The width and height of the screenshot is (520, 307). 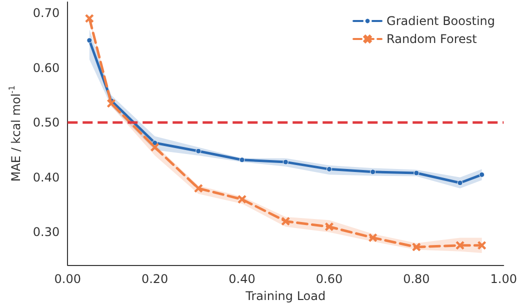 What do you see at coordinates (503, 279) in the screenshot?
I see `x-tick-label: 1.00` at bounding box center [503, 279].